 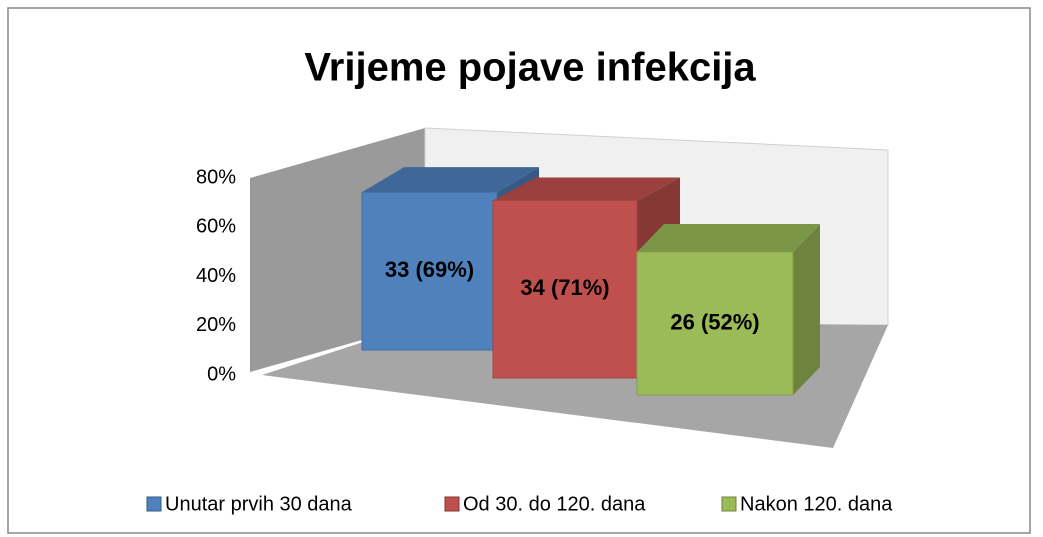 What do you see at coordinates (816, 504) in the screenshot?
I see `legend-label: Nakon 120. dana` at bounding box center [816, 504].